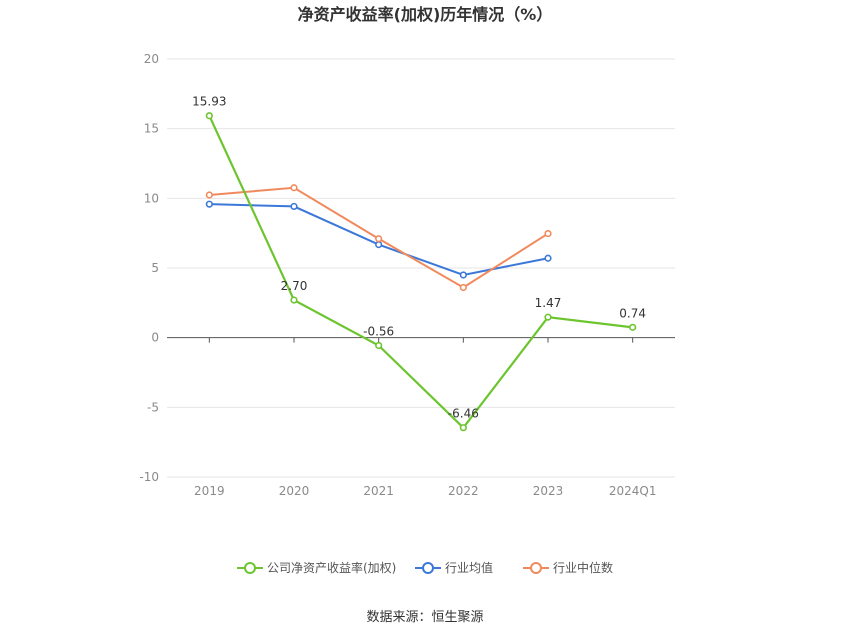 This screenshot has height=637, width=850. I want to click on legend-label: 行业中位数, so click(583, 567).